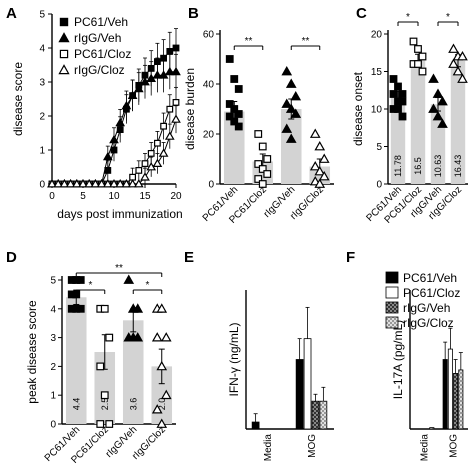  What do you see at coordinates (312, 446) in the screenshot?
I see `e-x-tick-label: MOG` at bounding box center [312, 446].